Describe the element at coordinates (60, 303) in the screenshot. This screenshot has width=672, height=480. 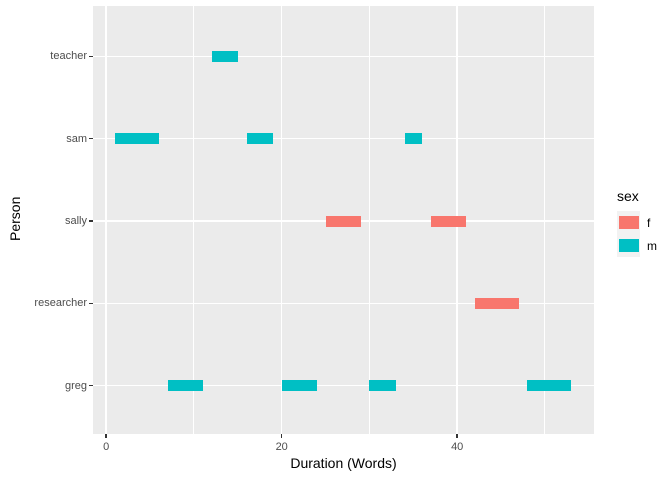
I see `y-tick-label-researcher: researcher` at that location.